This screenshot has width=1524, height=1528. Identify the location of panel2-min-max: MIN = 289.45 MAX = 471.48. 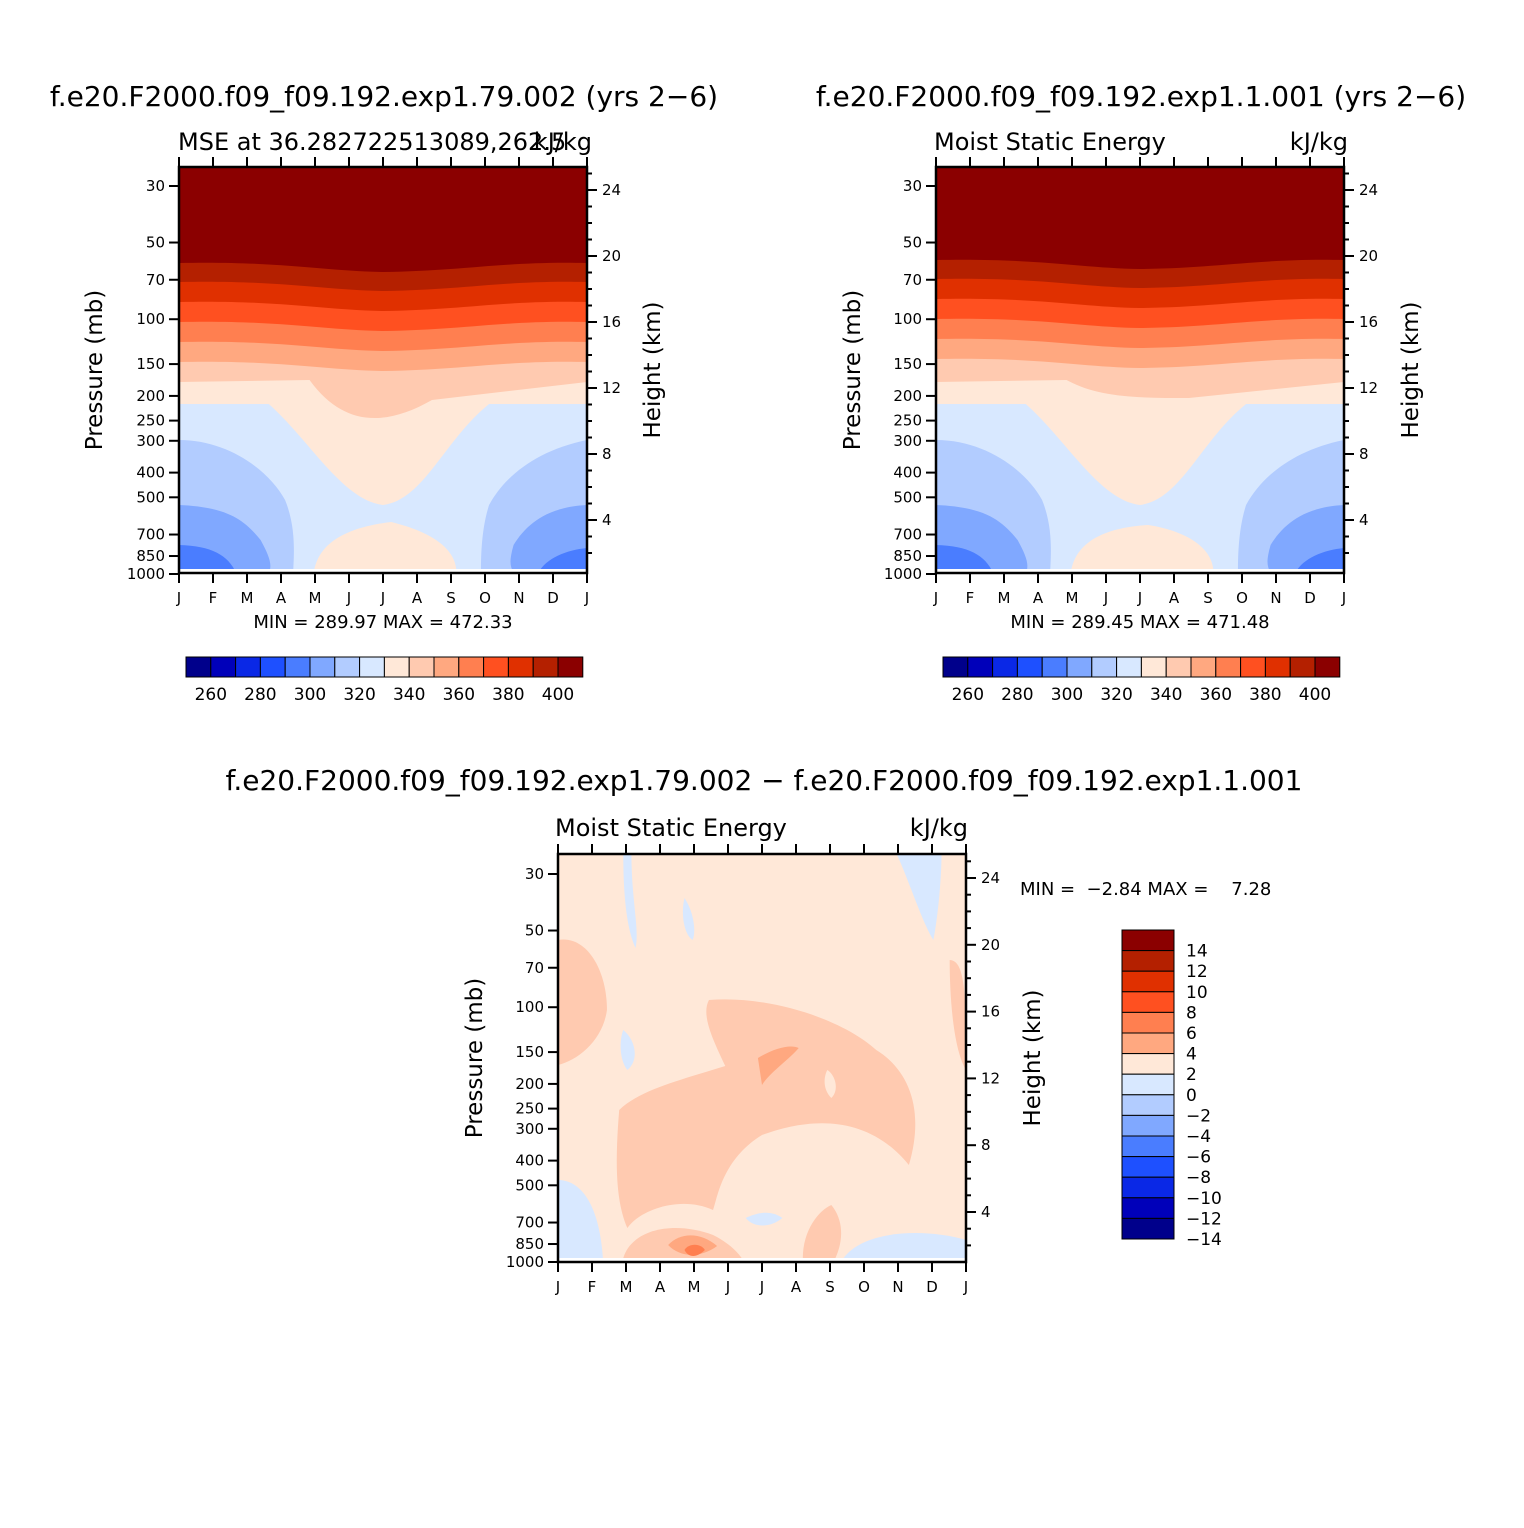
(1139, 622).